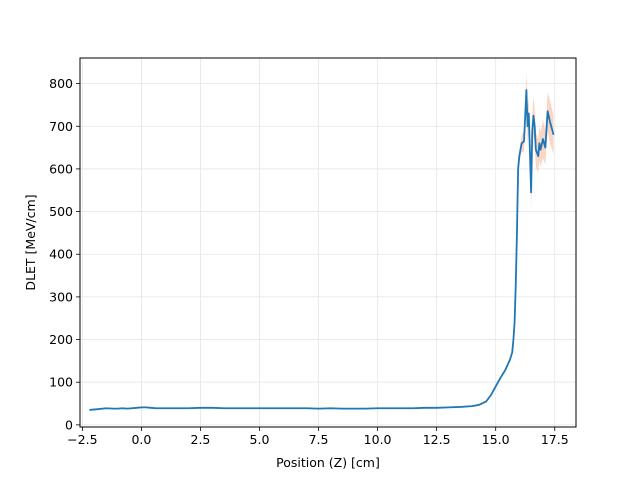 This screenshot has width=640, height=480. What do you see at coordinates (319, 439) in the screenshot?
I see `x-tick-label: 7.5` at bounding box center [319, 439].